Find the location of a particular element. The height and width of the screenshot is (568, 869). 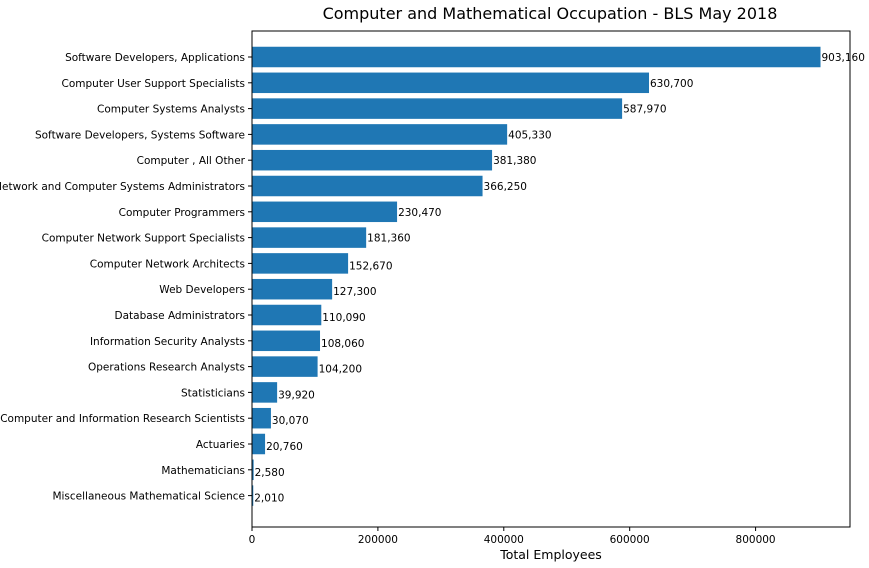

value-label: 381,380 is located at coordinates (514, 161).